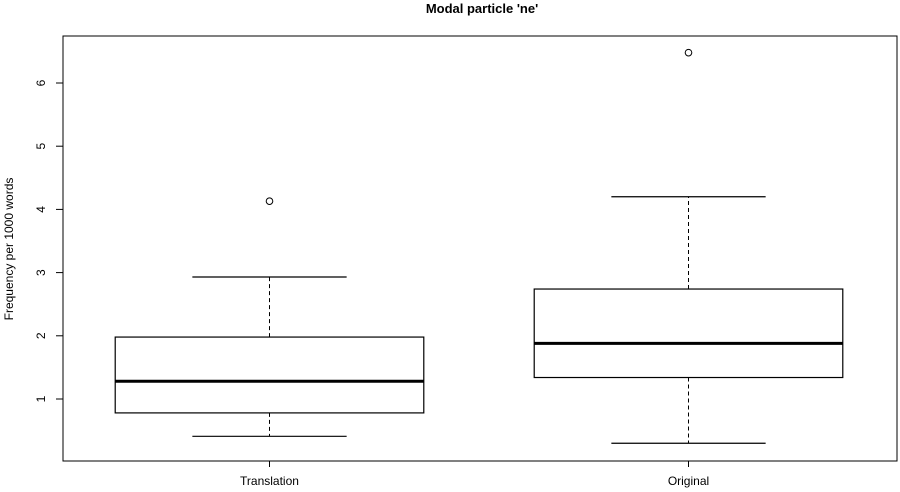 The height and width of the screenshot is (492, 900). I want to click on x-tick-label: Translation, so click(269, 481).